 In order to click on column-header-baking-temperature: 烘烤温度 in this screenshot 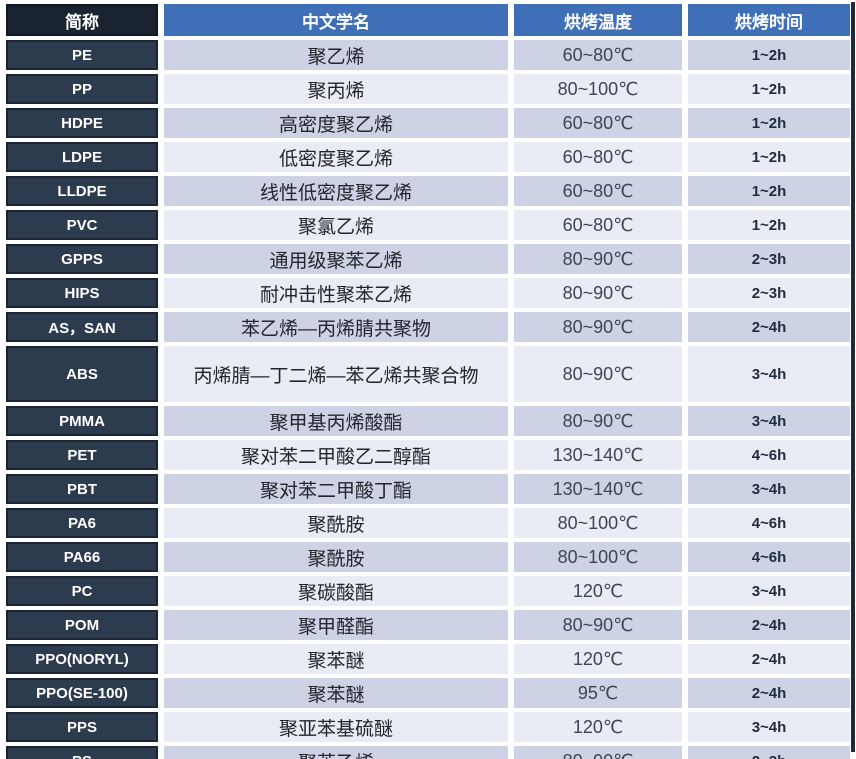, I will do `click(598, 20)`.